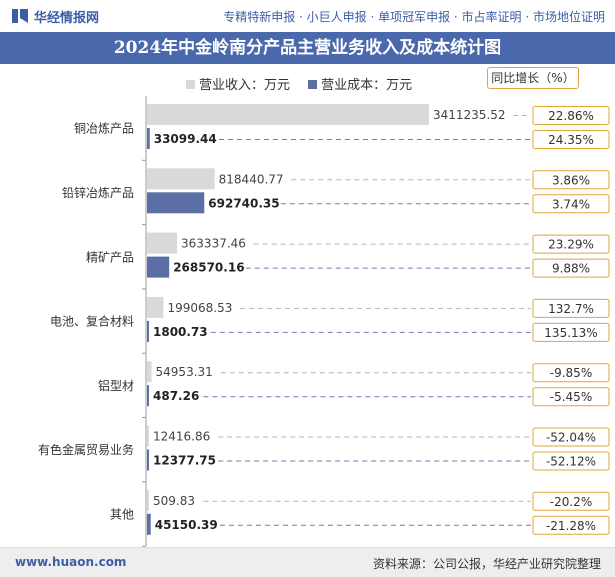 This screenshot has height=577, width=615. I want to click on category-label: 电池、复合材料, so click(92, 321).